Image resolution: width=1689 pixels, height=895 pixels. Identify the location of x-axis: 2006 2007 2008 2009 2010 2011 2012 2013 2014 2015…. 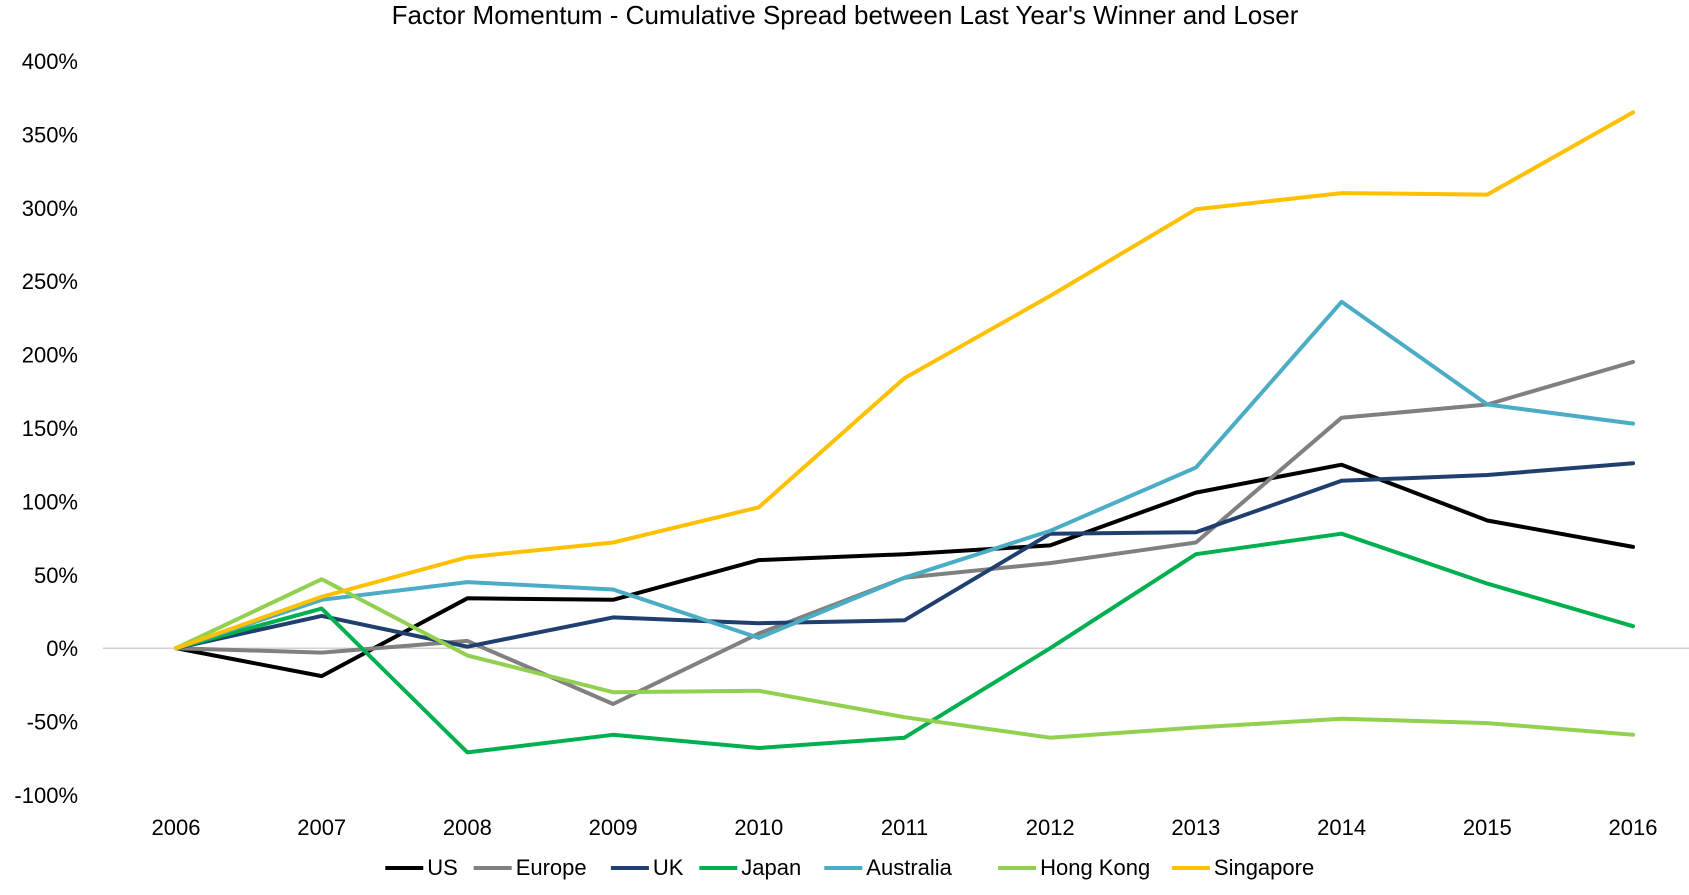
(905, 827).